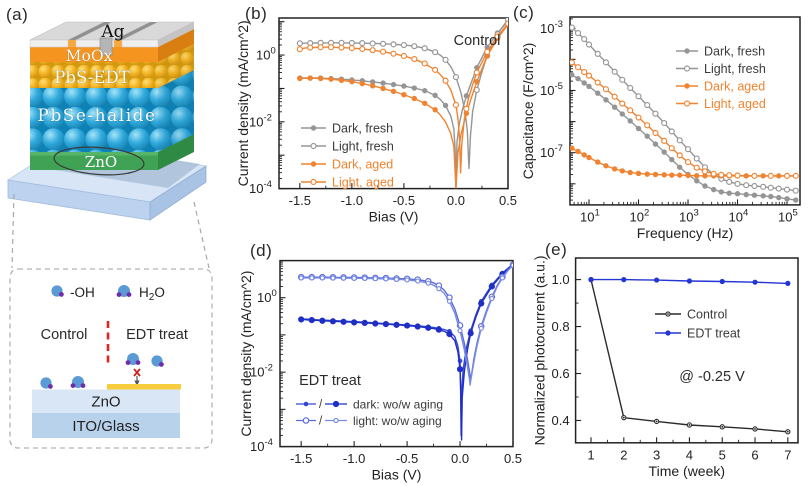 The image size is (810, 486). I want to click on legend-e: Control EDT treat, so click(698, 323).